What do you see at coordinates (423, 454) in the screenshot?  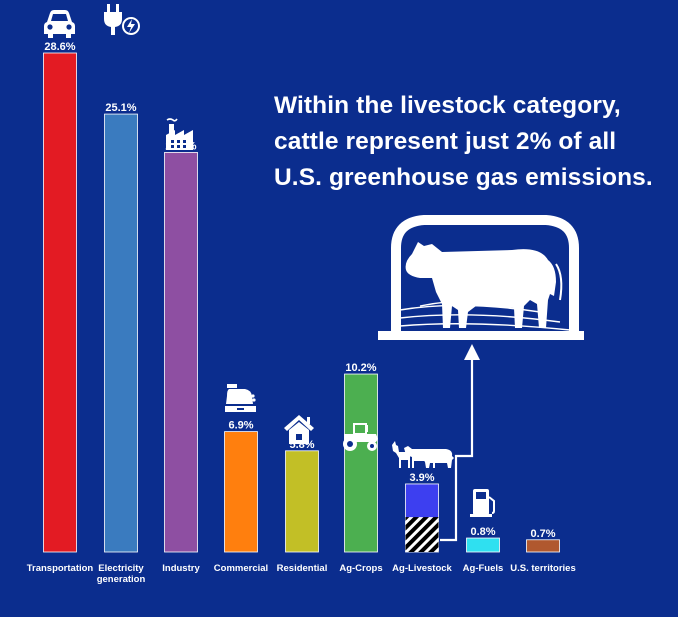 I see `livestock-icon` at bounding box center [423, 454].